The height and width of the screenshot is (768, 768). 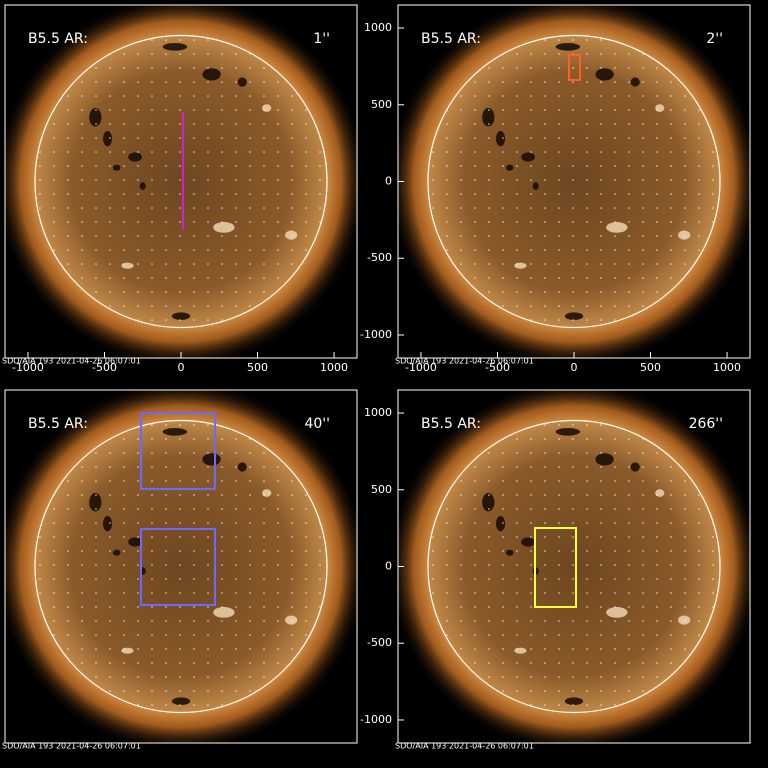 What do you see at coordinates (706, 424) in the screenshot?
I see `size-label: 266''` at bounding box center [706, 424].